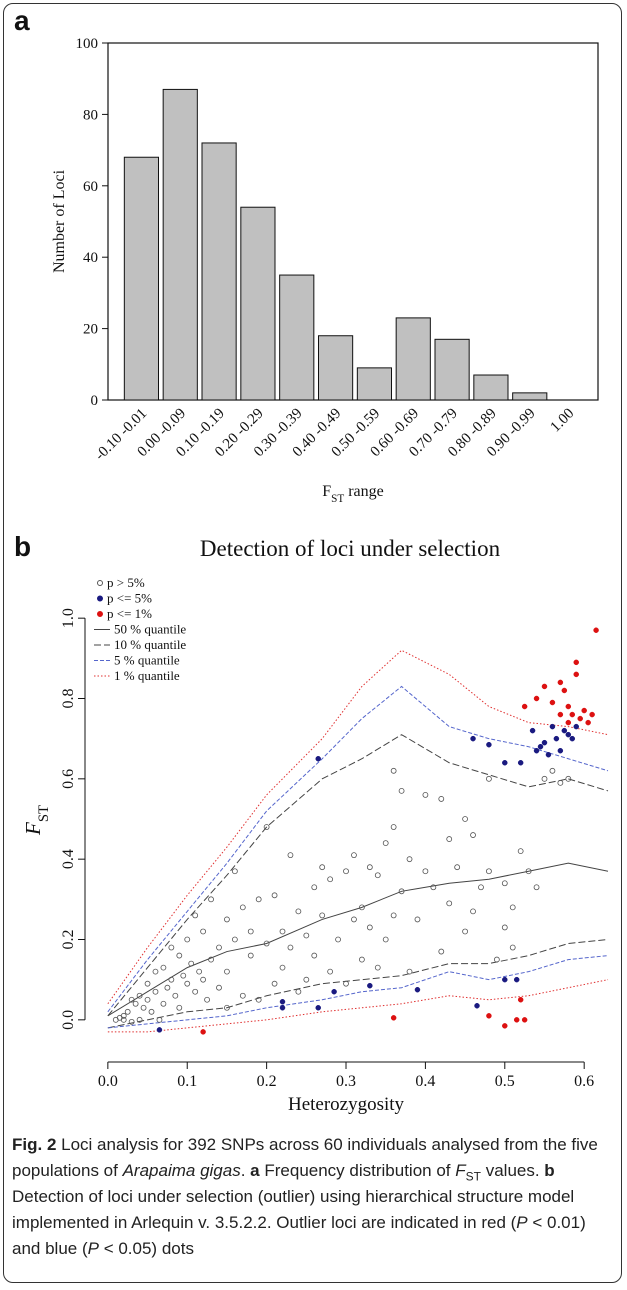 The image size is (627, 1290). What do you see at coordinates (90, 187) in the screenshot?
I see `y-tick-label: 60` at bounding box center [90, 187].